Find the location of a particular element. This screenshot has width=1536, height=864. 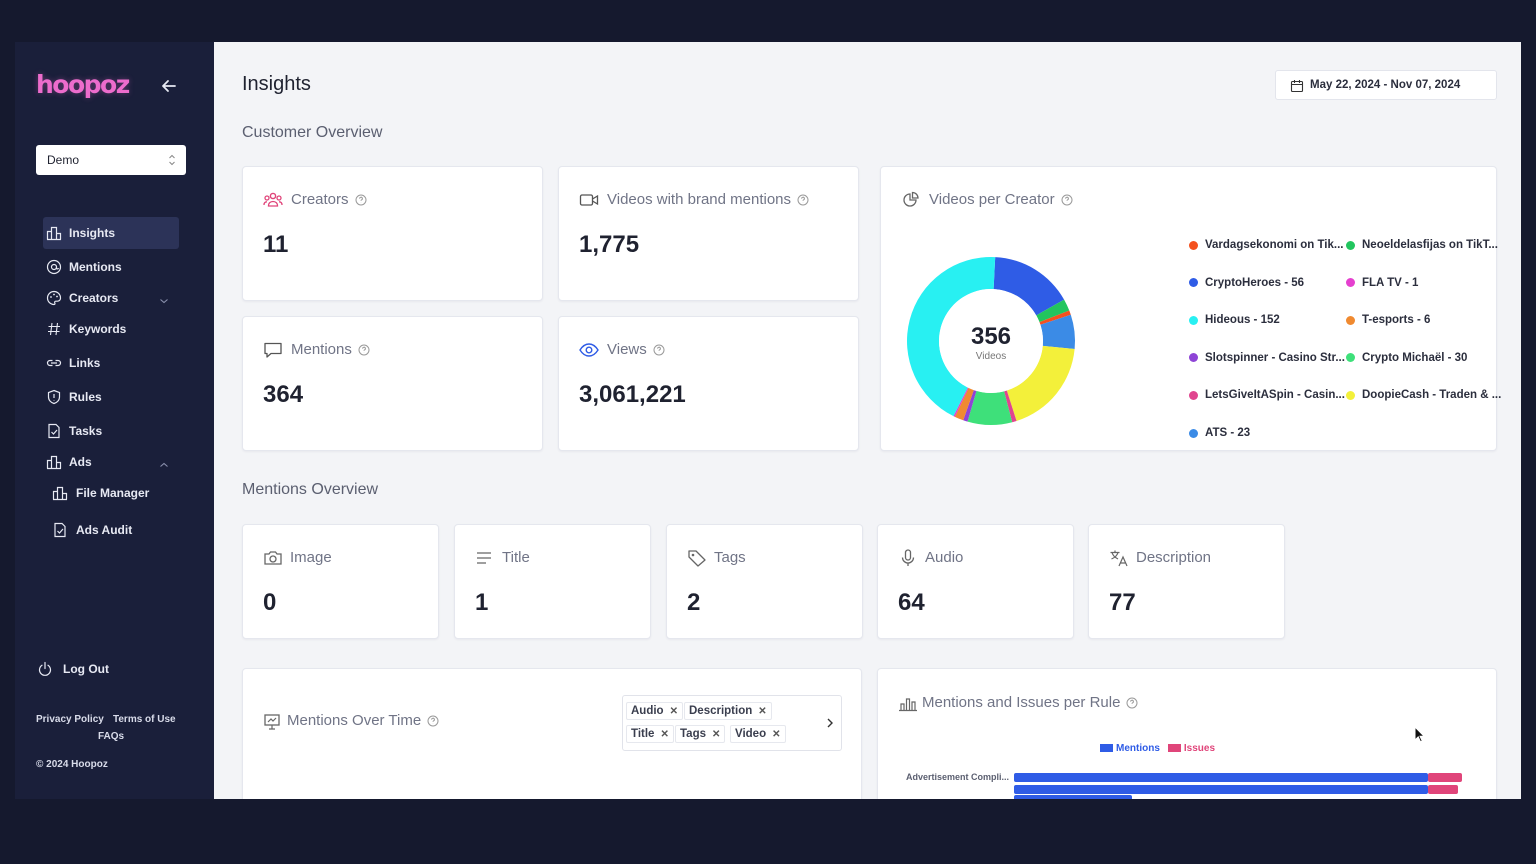

sidebar-item-keywords: Keywords is located at coordinates (111, 329).